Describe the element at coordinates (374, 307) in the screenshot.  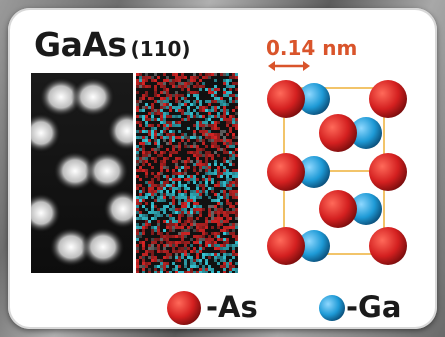
I see `ga-legend-label: -Ga` at that location.